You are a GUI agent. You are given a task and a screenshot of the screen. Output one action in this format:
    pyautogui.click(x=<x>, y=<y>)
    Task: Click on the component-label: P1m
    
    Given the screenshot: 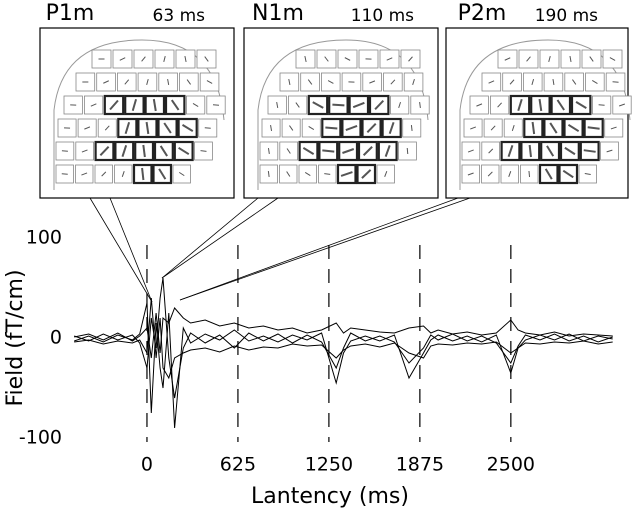 What is the action you would take?
    pyautogui.click(x=70, y=13)
    